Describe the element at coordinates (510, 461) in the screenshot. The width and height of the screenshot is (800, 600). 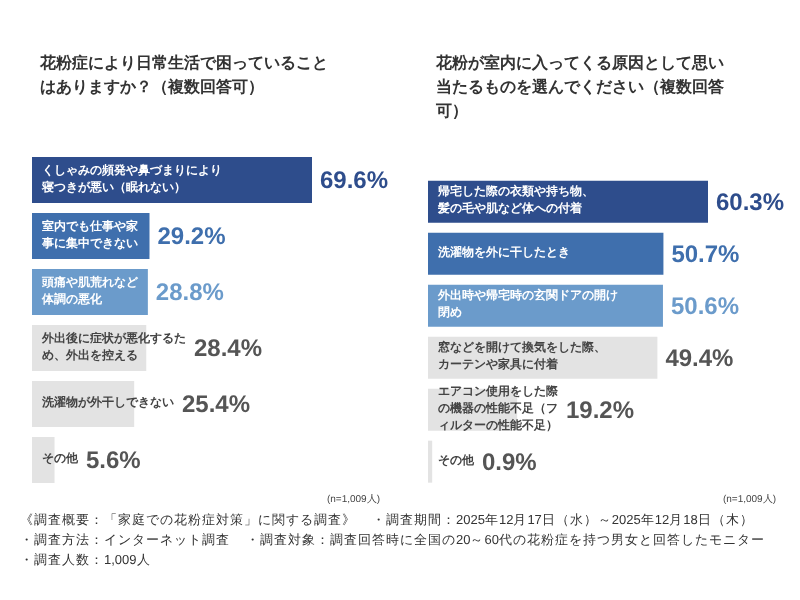
I see `data-label: 0.9%` at that location.